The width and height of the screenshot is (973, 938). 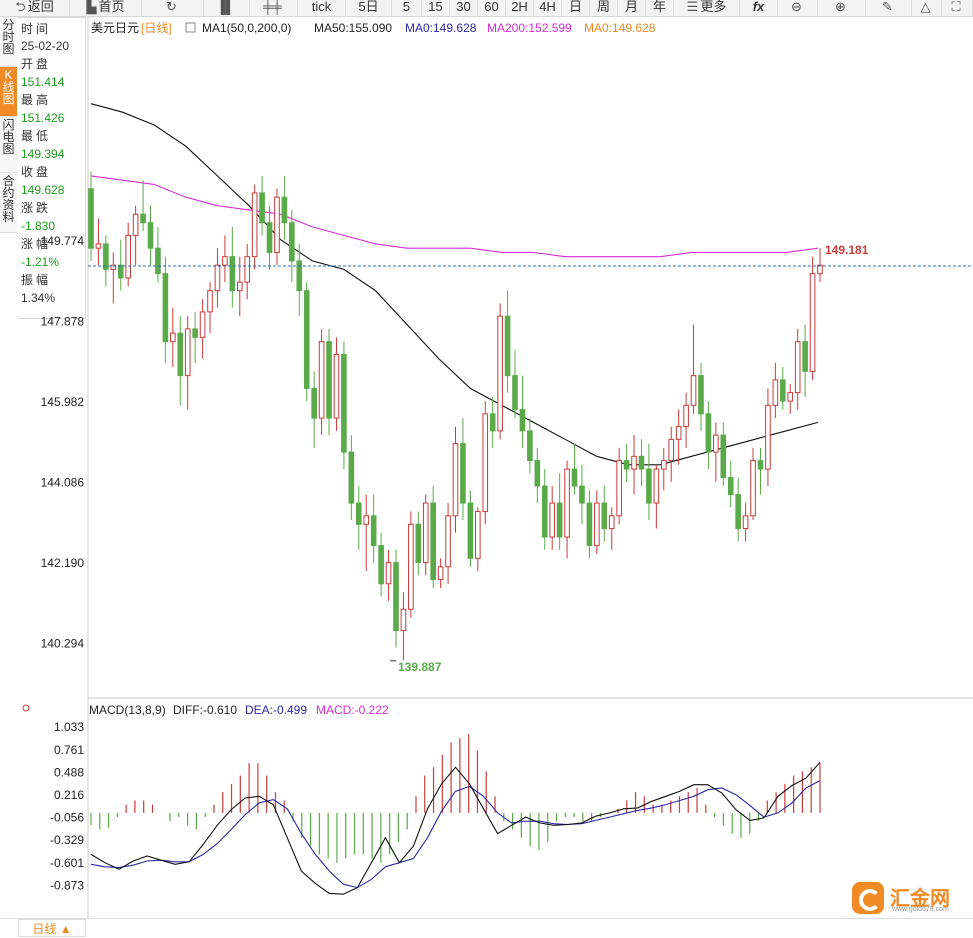 I want to click on zoom-in-icon: ⊕, so click(x=840, y=7).